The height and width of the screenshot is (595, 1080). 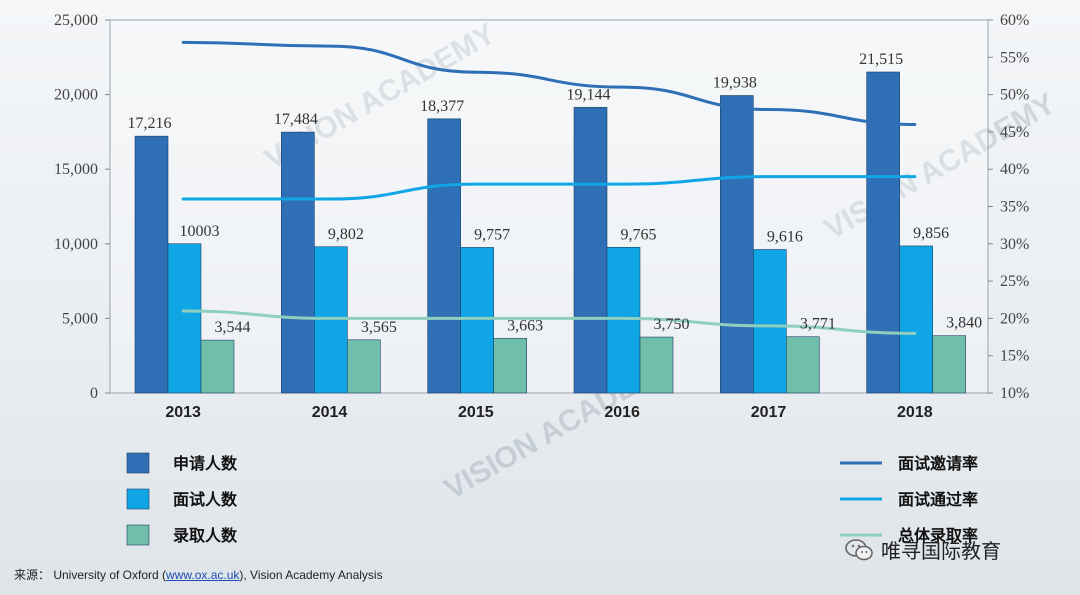 What do you see at coordinates (818, 324) in the screenshot?
I see `data-label: 3,771` at bounding box center [818, 324].